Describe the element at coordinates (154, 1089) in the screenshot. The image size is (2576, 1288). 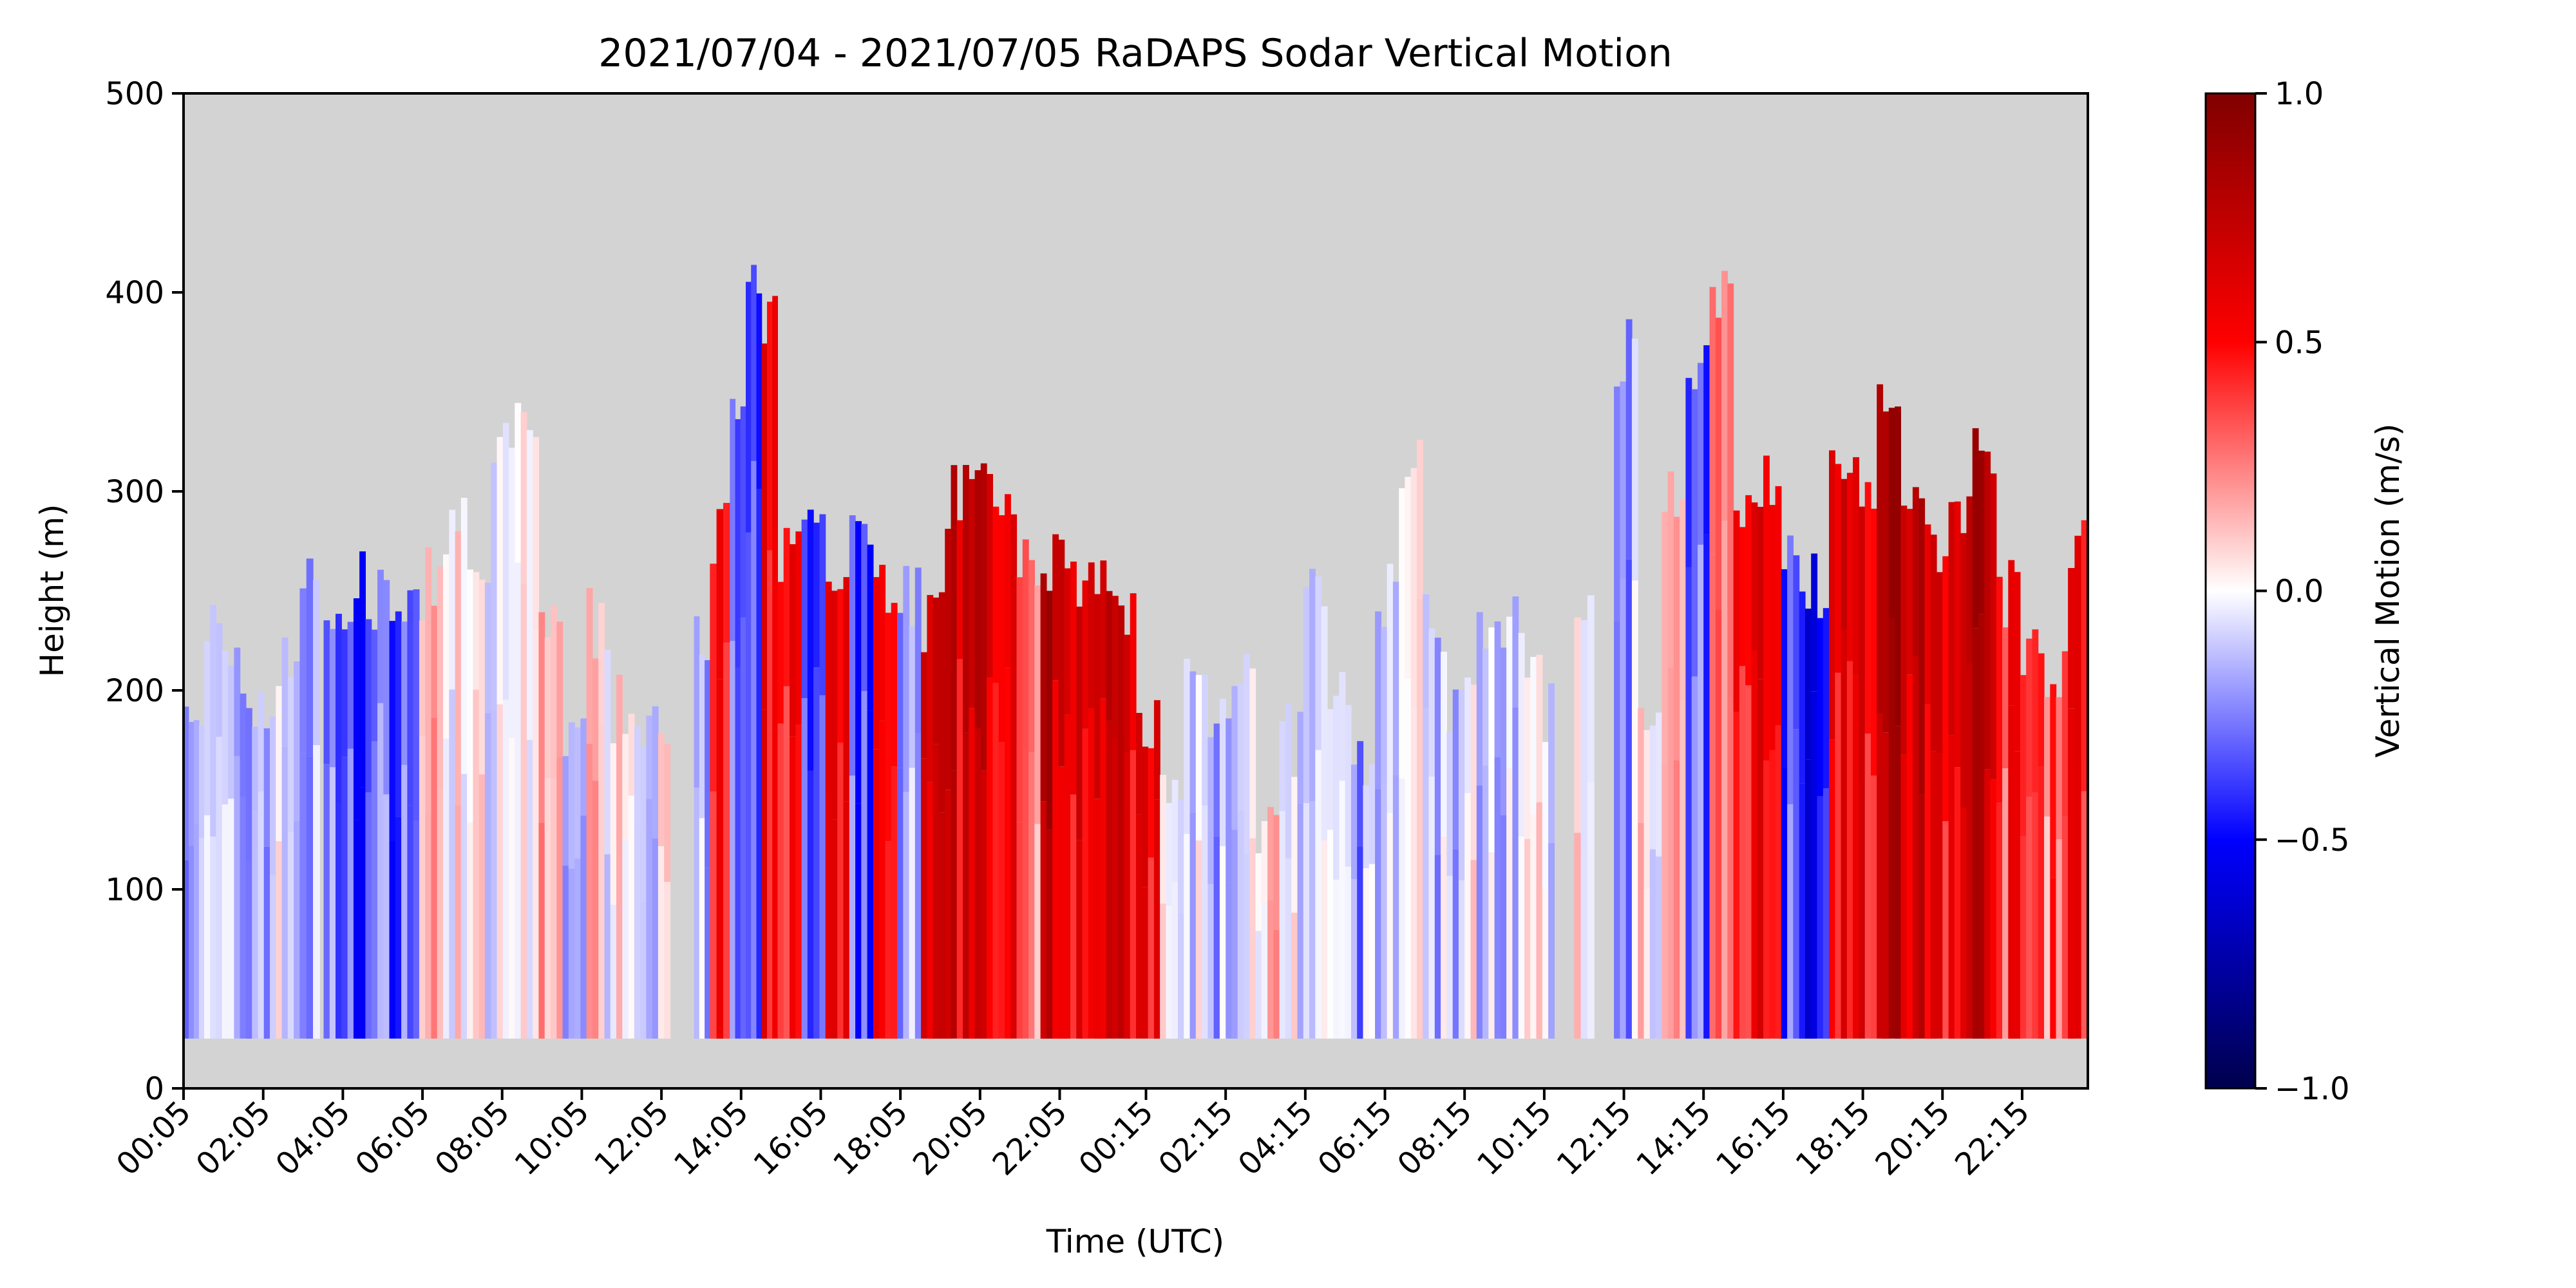
I see `y-tick-label: 0` at that location.